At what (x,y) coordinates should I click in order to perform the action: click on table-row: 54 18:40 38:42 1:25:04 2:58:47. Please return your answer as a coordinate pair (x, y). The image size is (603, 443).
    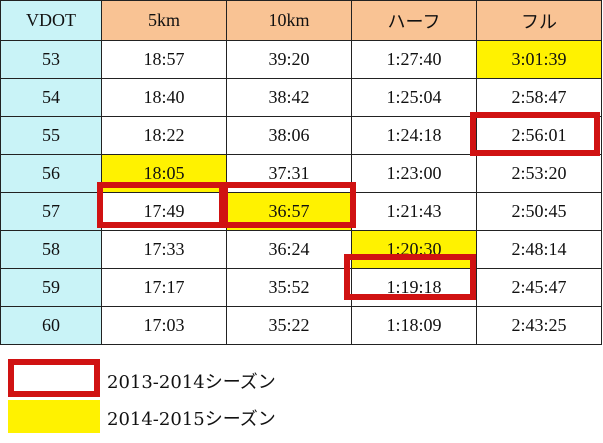
    Looking at the image, I should click on (301, 97).